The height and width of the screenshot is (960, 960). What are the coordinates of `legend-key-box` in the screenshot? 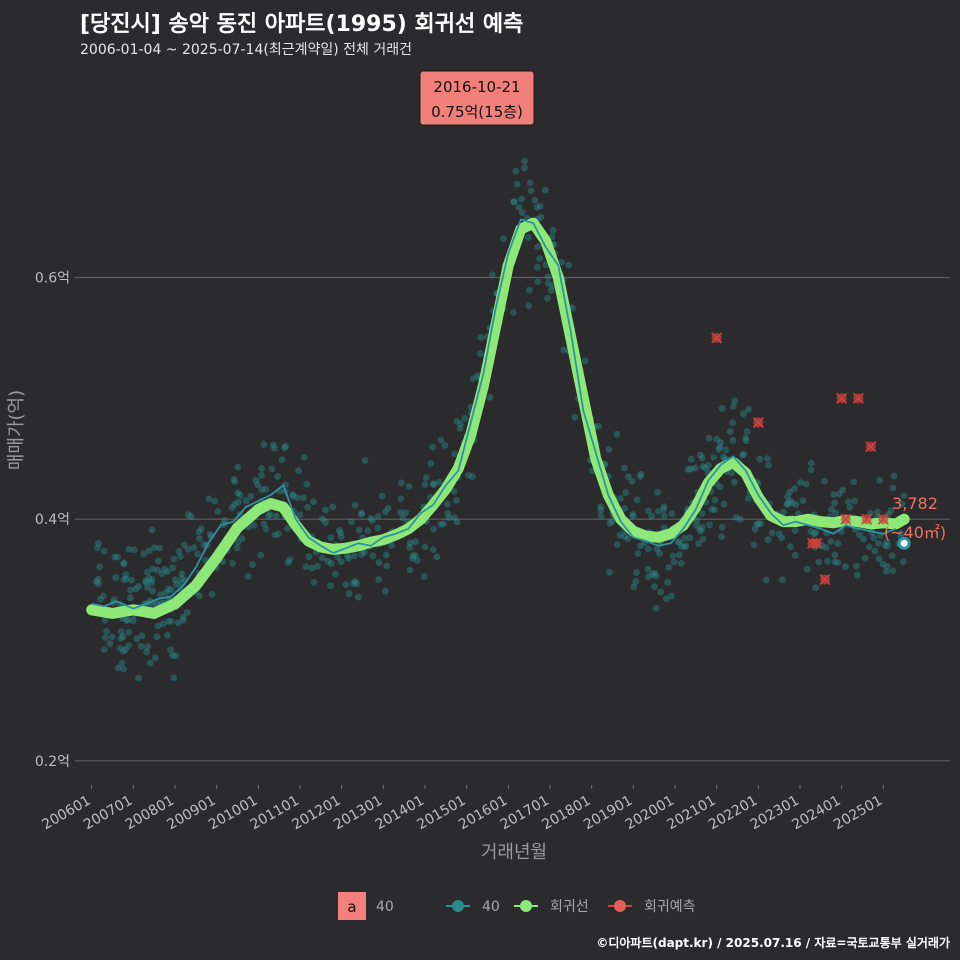 It's located at (352, 906).